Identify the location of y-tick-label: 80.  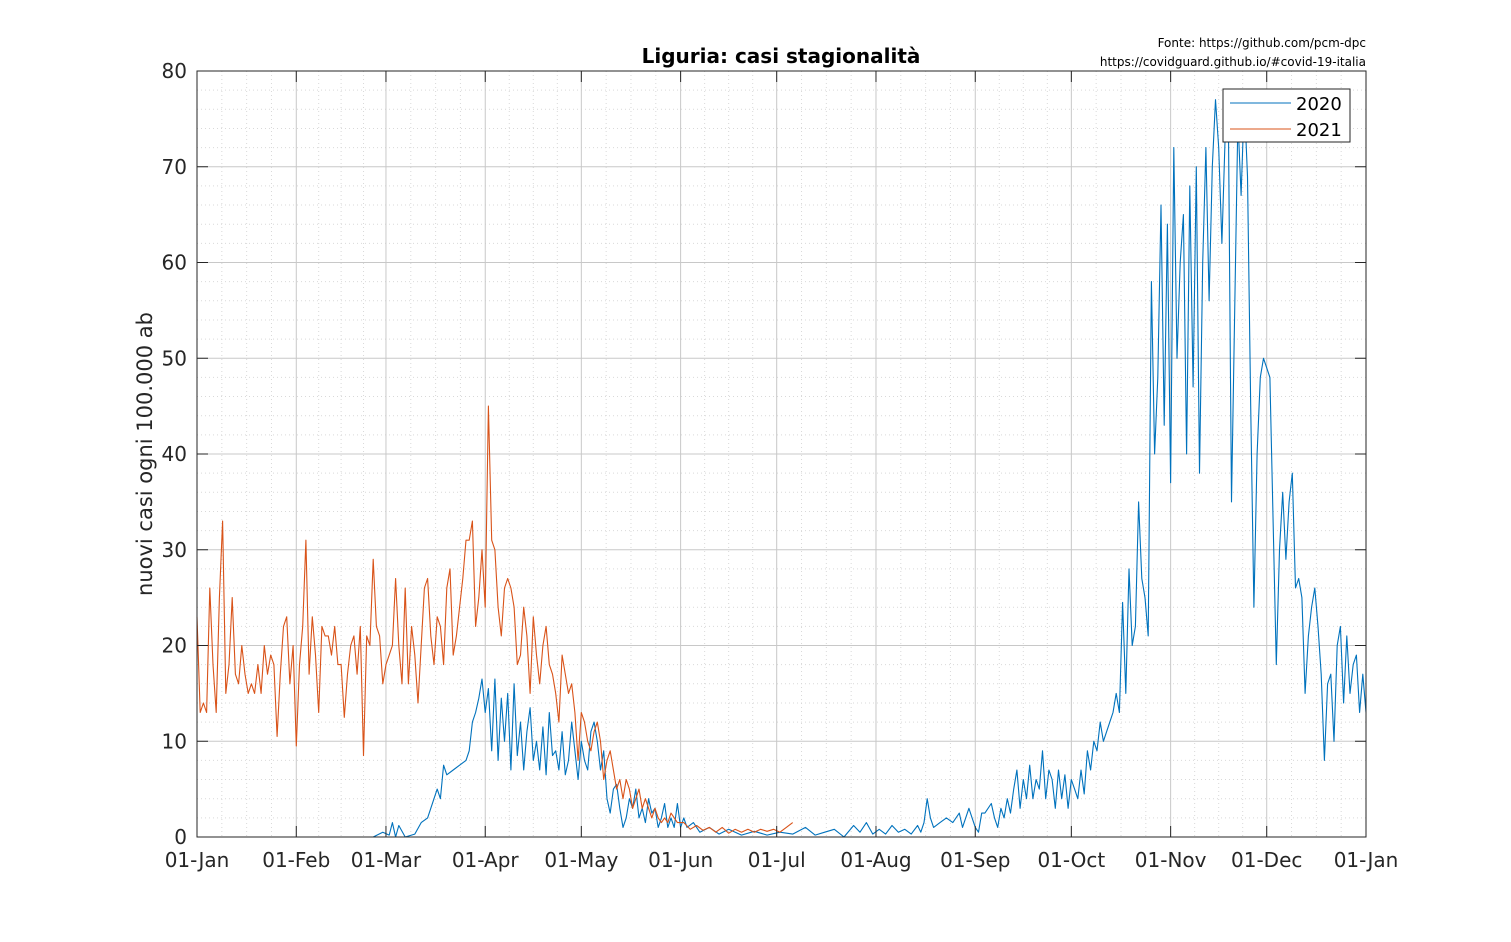
(174, 71).